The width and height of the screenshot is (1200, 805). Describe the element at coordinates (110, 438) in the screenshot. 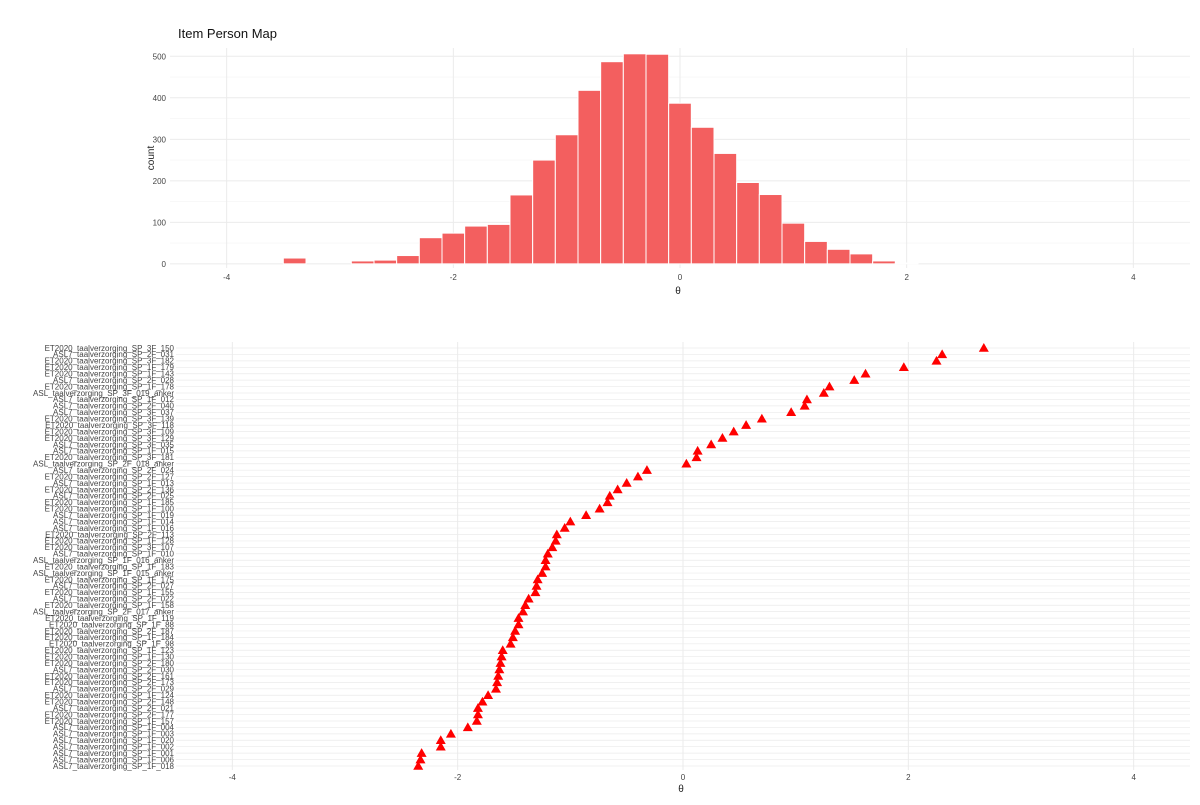

I see `item-label: ET2020_taalverzorging_SP_3F_129` at that location.